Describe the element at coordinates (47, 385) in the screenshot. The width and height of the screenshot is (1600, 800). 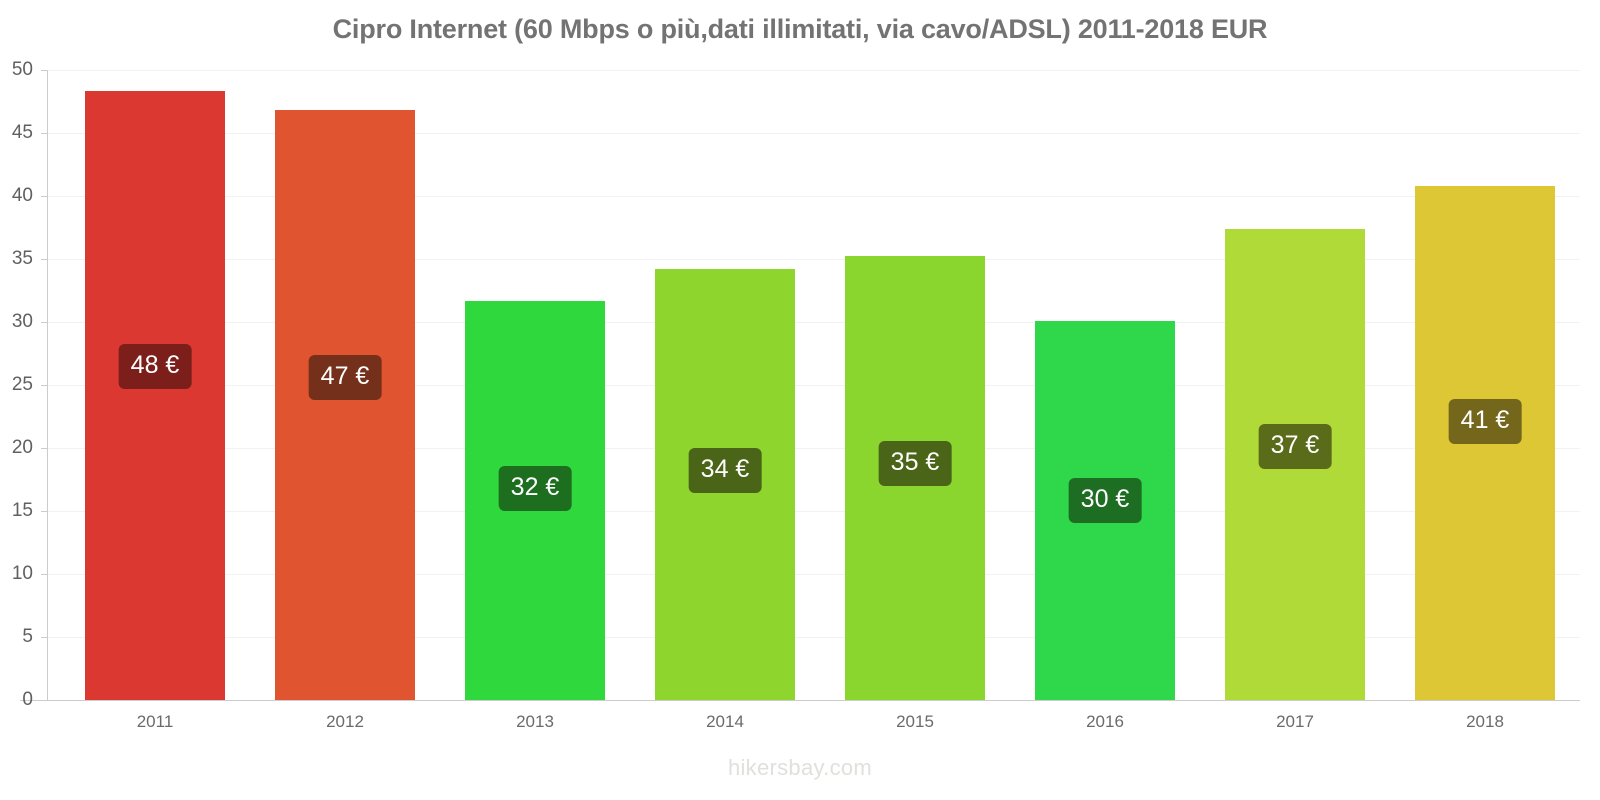
I see `y-axis-line` at that location.